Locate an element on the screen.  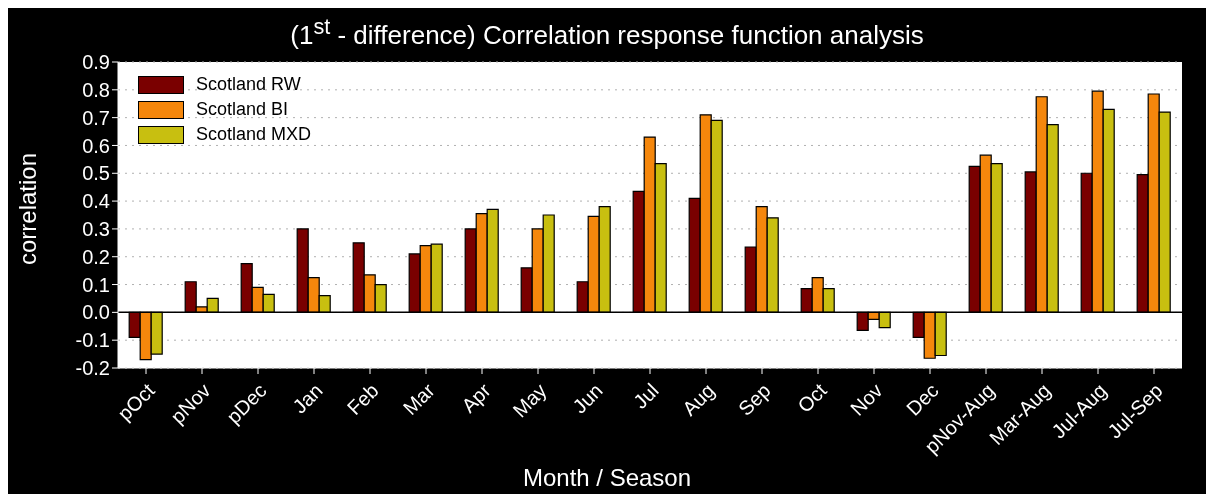
y-tick-label: 0.9 is located at coordinates (96, 62).